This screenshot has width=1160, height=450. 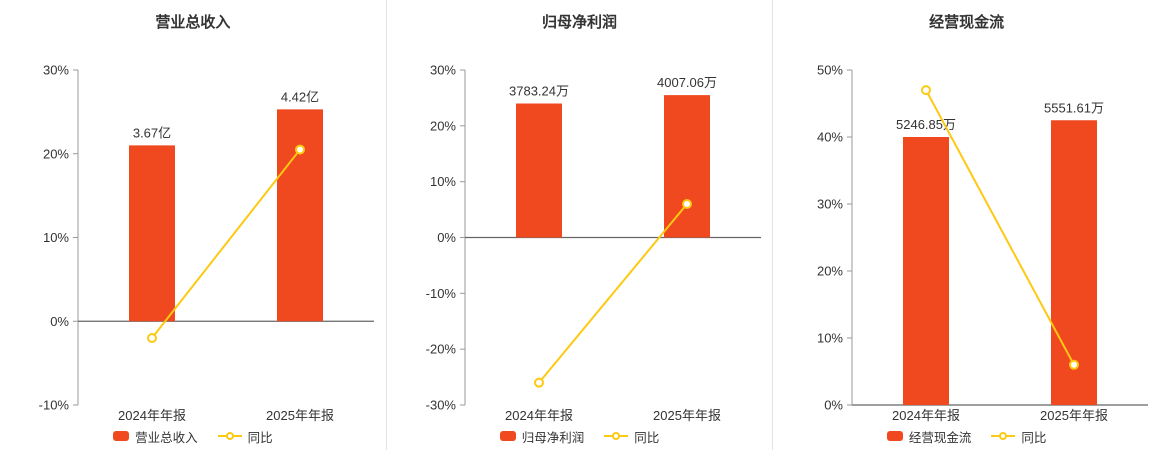 I want to click on chart-title-net-profit: 归母净利润, so click(x=579, y=22).